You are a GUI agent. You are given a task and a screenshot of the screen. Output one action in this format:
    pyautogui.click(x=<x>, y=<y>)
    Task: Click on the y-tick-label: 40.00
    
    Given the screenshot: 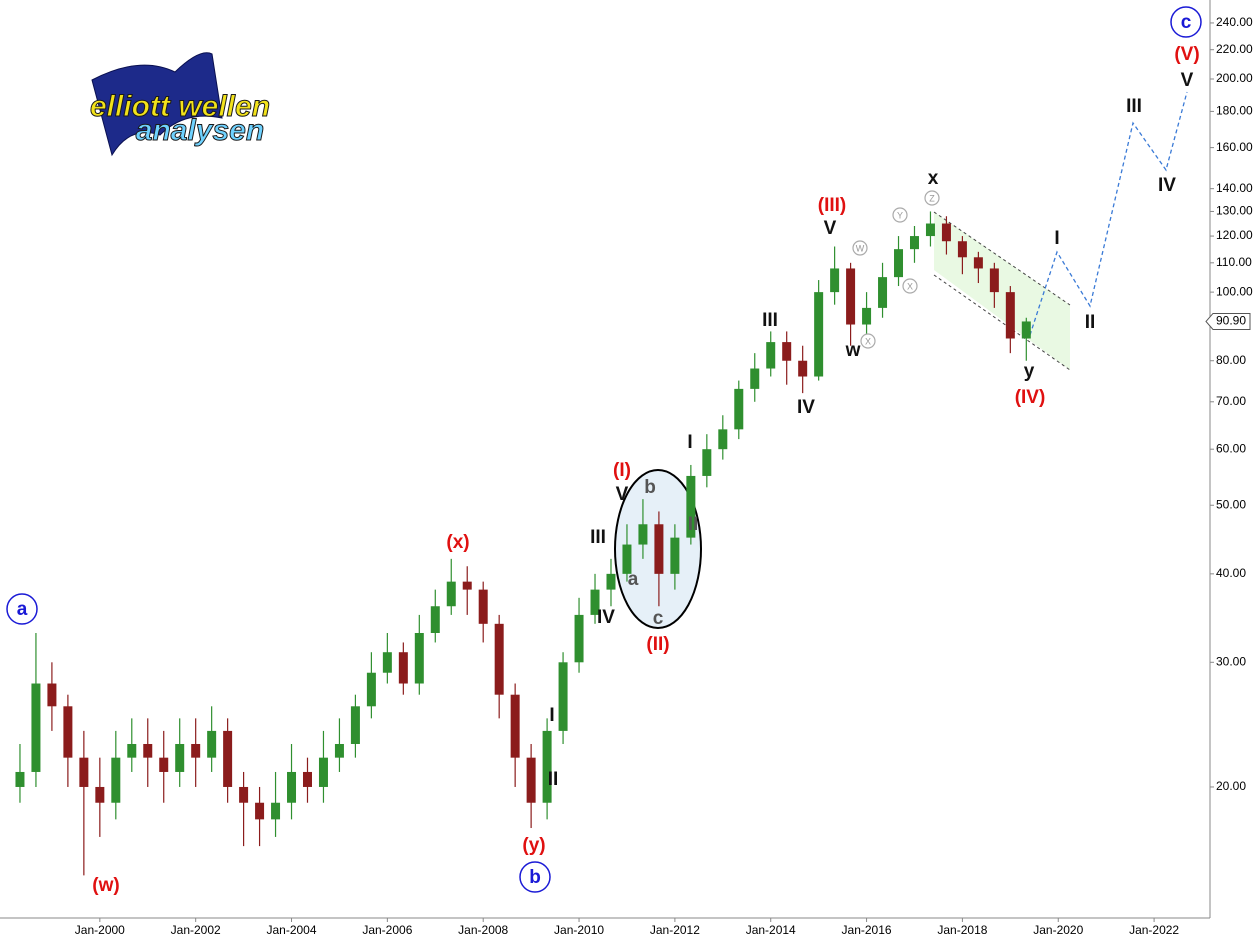 What is the action you would take?
    pyautogui.click(x=1231, y=573)
    